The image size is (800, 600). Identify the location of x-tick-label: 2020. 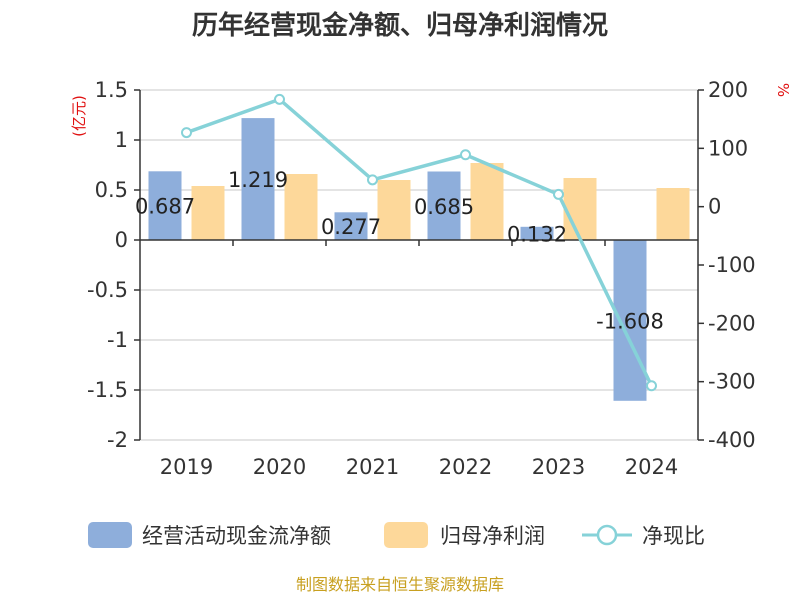
(279, 467).